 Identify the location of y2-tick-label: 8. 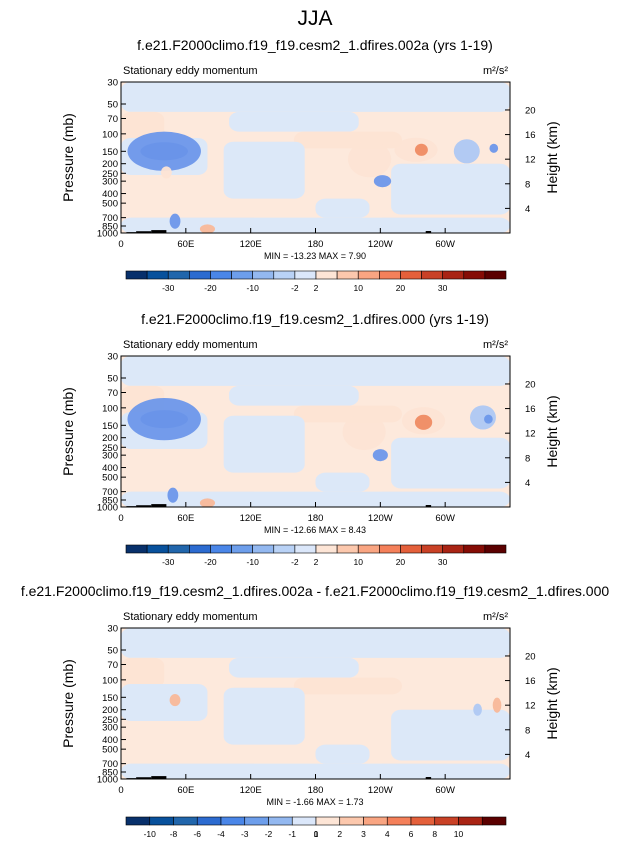
(527, 458).